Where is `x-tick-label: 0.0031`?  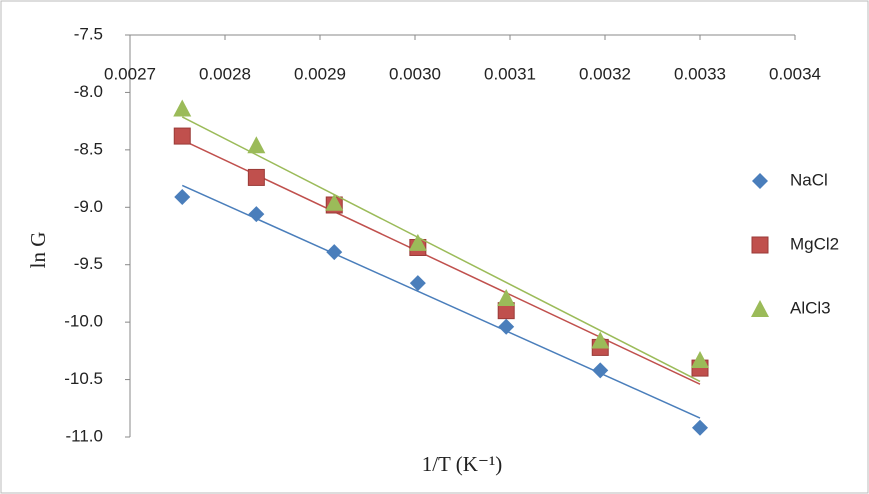
x-tick-label: 0.0031 is located at coordinates (510, 73).